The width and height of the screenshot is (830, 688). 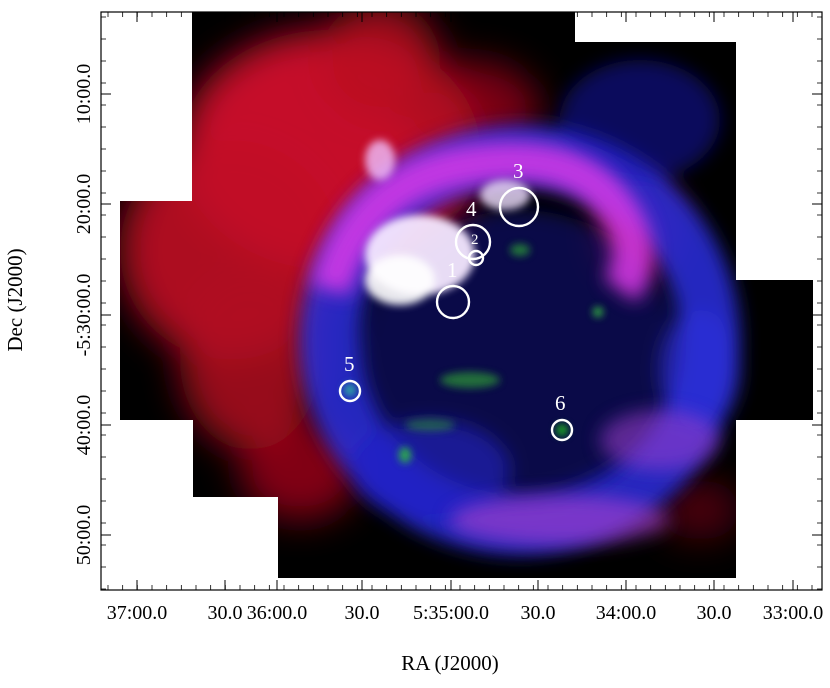 I want to click on region-3-label: 3, so click(x=518, y=171).